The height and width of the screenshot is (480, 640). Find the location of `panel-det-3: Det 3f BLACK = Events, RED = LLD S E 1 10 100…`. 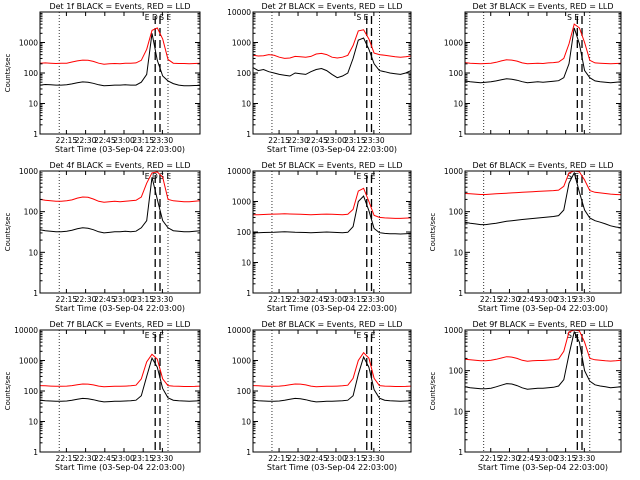

panel-det-3: Det 3f BLACK = Events, RED = LLD S E 1 10 100… is located at coordinates (533, 70).